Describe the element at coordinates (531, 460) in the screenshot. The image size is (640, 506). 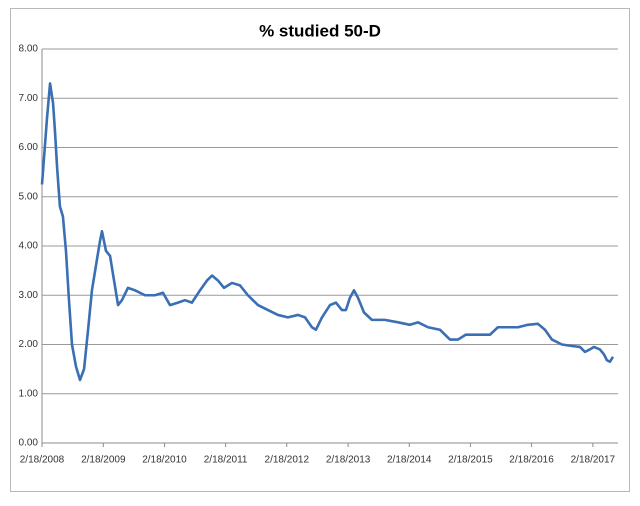
I see `x-tick-label: 2/18/2016` at that location.